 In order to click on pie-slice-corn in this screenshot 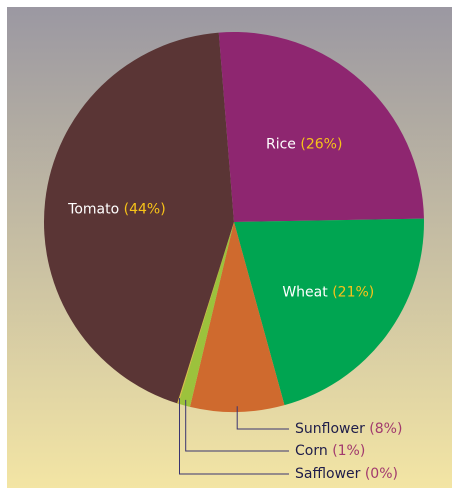, I will do `click(206, 314)`.